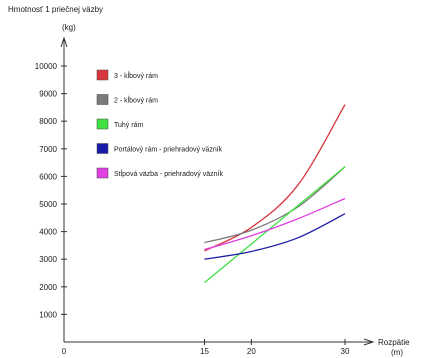 The image size is (421, 358). What do you see at coordinates (48, 176) in the screenshot?
I see `y-tick-label: 6000` at bounding box center [48, 176].